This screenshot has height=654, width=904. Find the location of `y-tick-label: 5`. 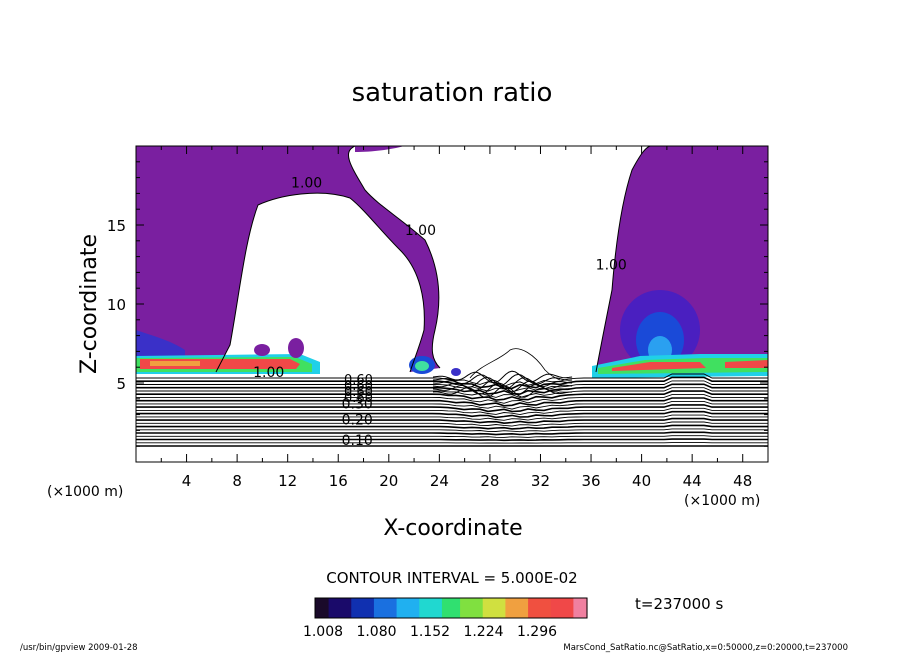

y-tick-label: 5 is located at coordinates (121, 384).